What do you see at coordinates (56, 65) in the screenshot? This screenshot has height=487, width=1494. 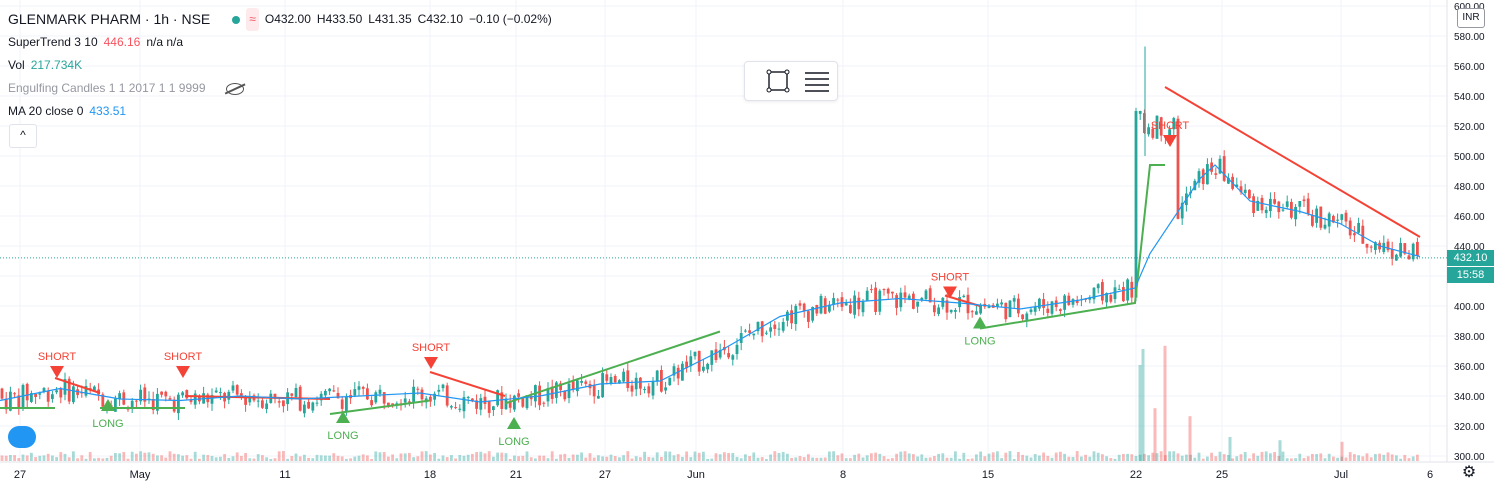 I see `volume-value: 217.734K` at bounding box center [56, 65].